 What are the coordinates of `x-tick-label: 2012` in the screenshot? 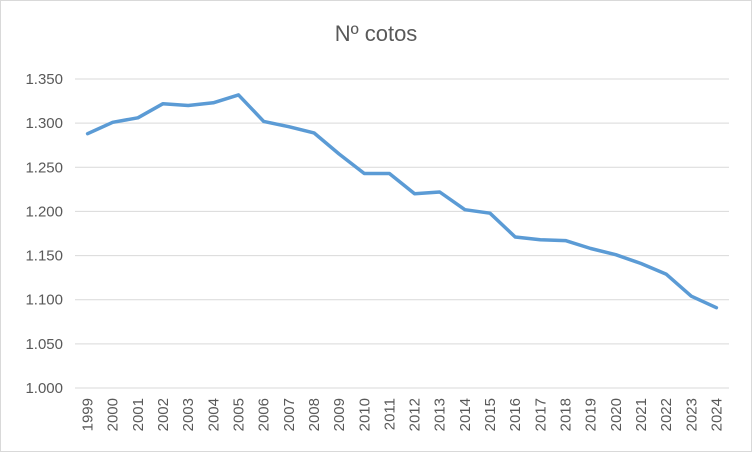 It's located at (415, 414).